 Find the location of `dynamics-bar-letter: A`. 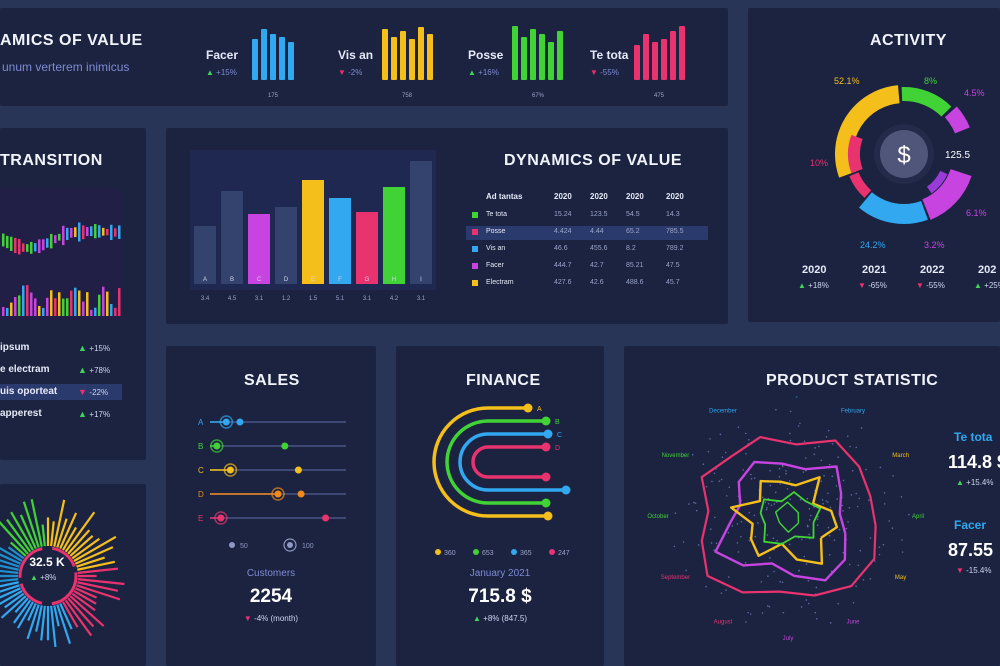

dynamics-bar-letter: A is located at coordinates (205, 280).